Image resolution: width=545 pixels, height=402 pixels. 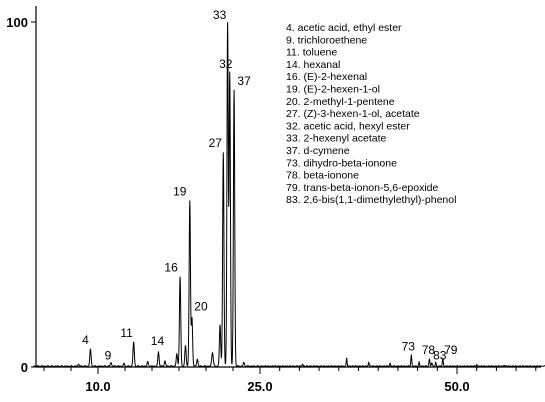 I want to click on peak-label-73: 73, so click(x=409, y=347).